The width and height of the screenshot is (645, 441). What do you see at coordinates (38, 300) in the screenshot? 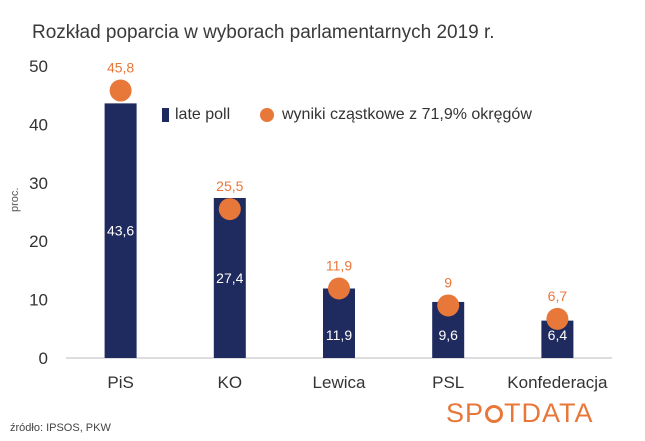
I see `y-tick-label: 10` at bounding box center [38, 300].